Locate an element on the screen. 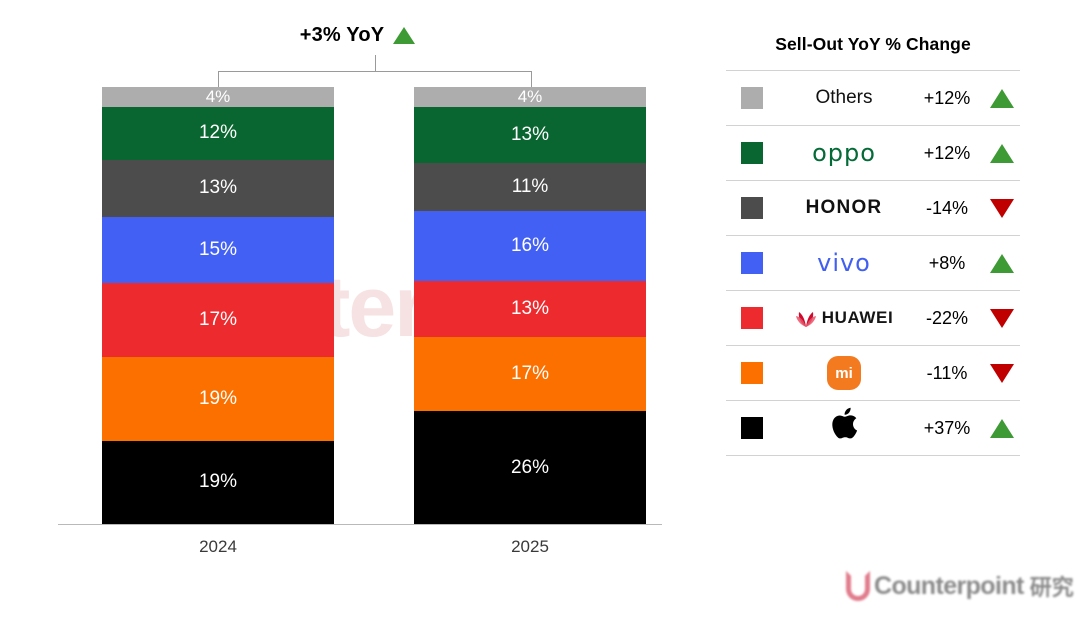 The image size is (1080, 617). yoy-bracket-connector is located at coordinates (375, 71).